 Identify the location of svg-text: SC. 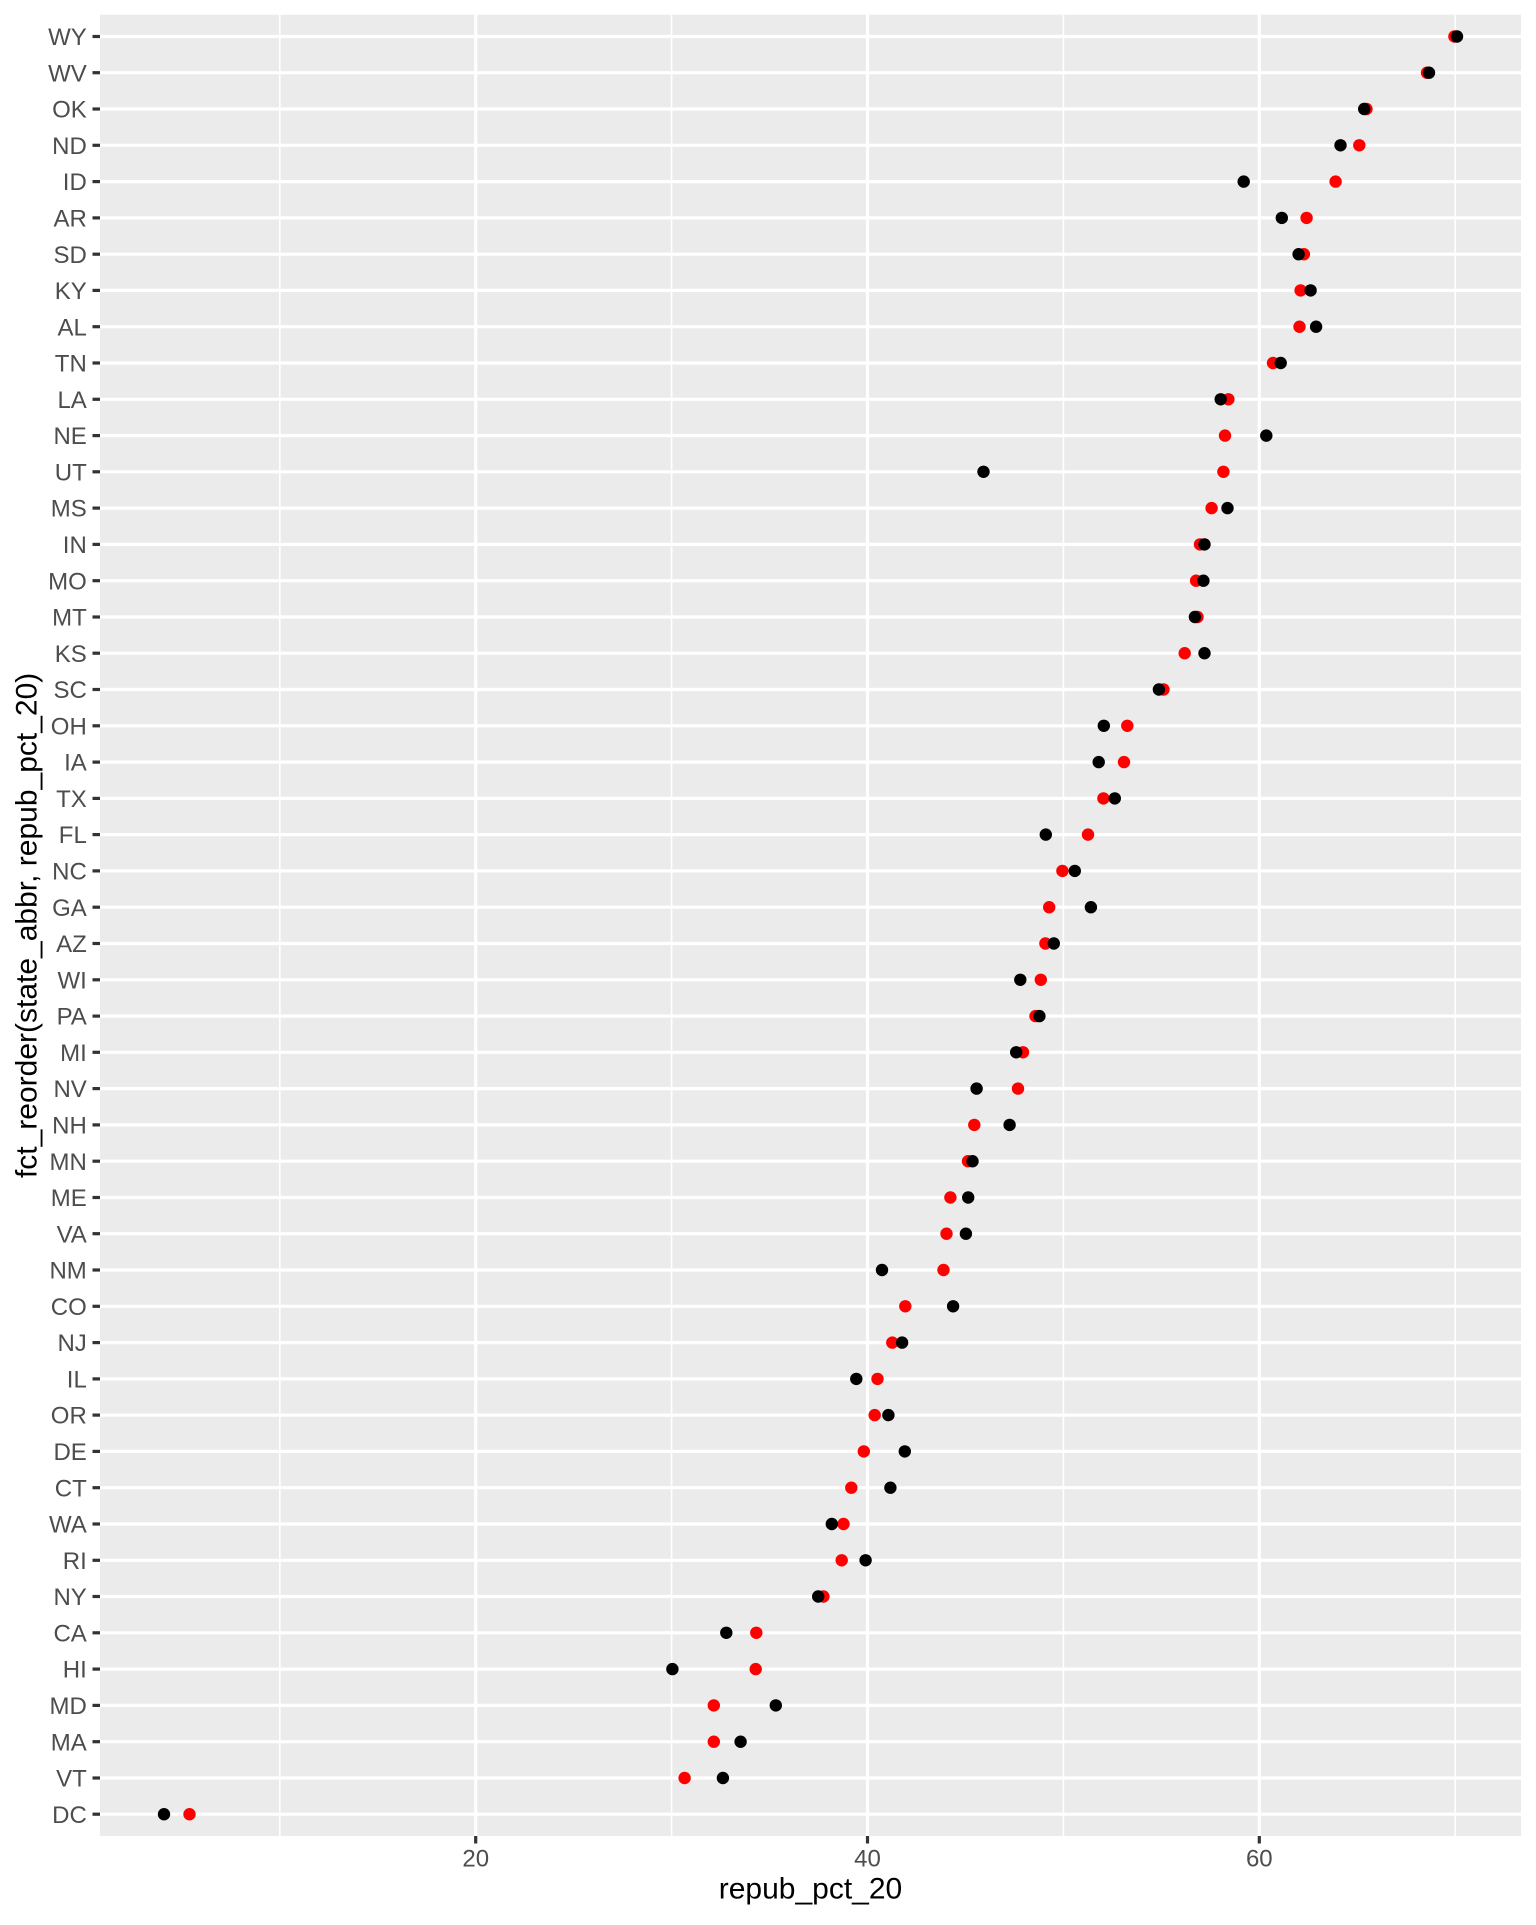
(69, 690).